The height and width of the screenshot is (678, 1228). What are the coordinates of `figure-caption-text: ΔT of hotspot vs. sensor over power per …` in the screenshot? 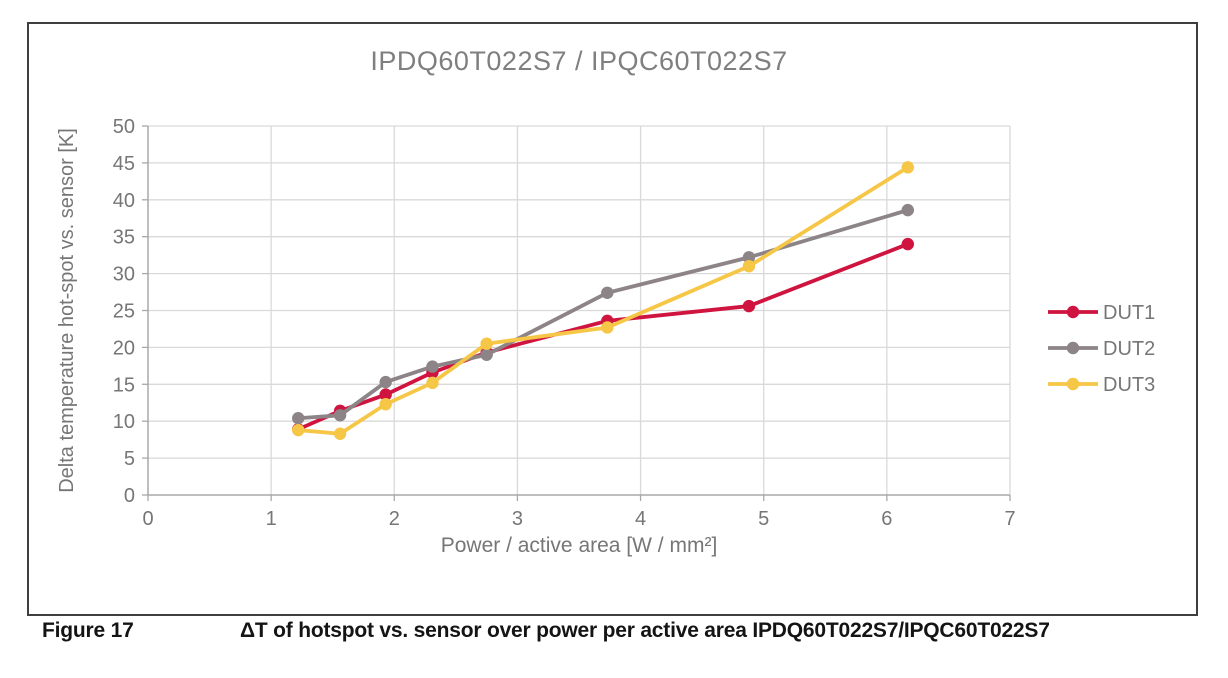 It's located at (645, 630).